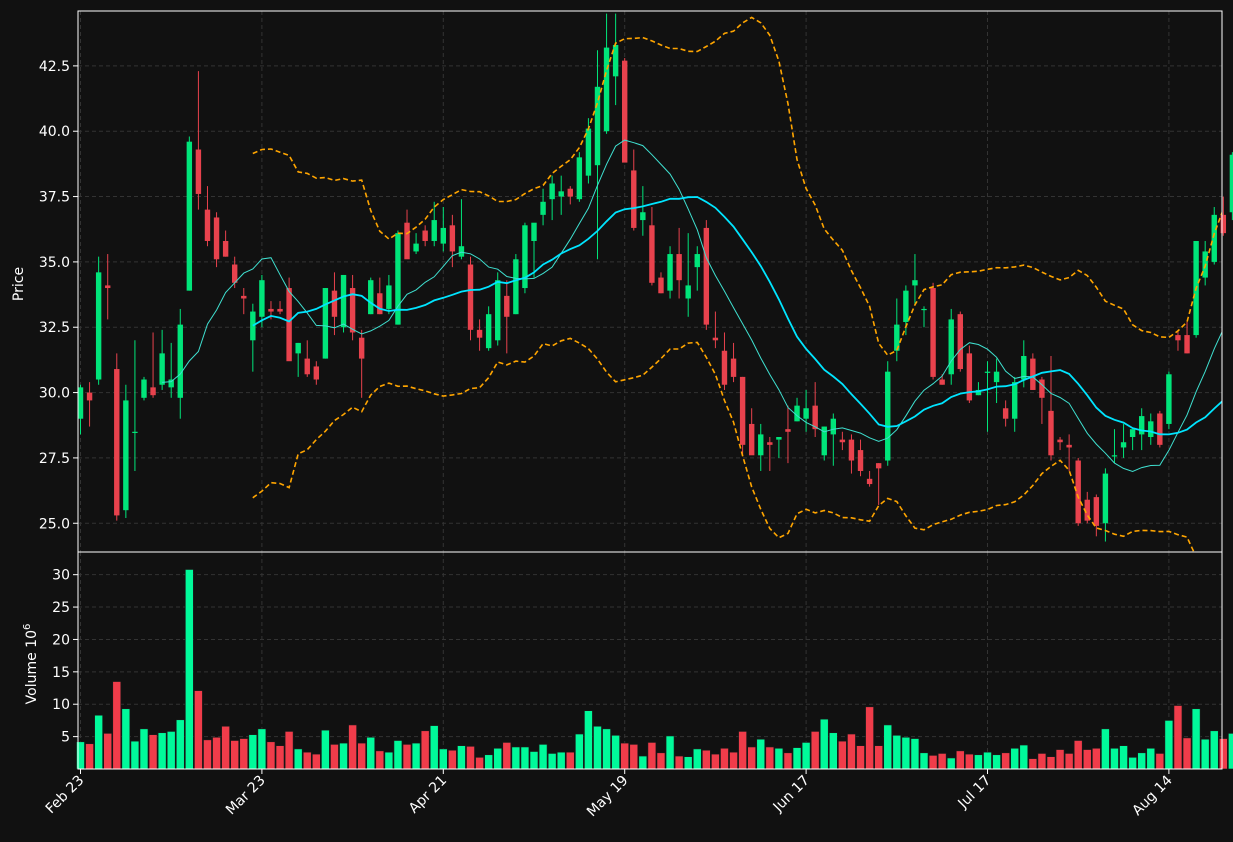 This screenshot has width=1233, height=842. What do you see at coordinates (61, 576) in the screenshot?
I see `volume-tick-label: 30` at bounding box center [61, 576].